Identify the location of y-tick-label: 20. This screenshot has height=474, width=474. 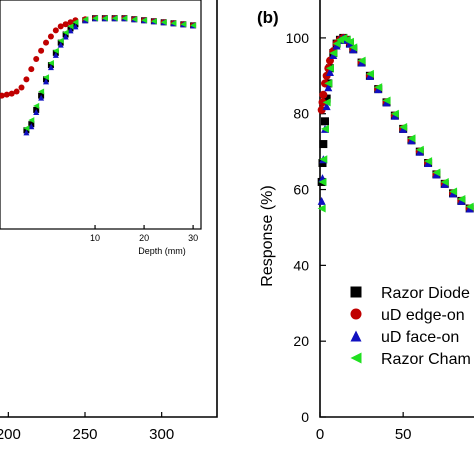
(301, 341).